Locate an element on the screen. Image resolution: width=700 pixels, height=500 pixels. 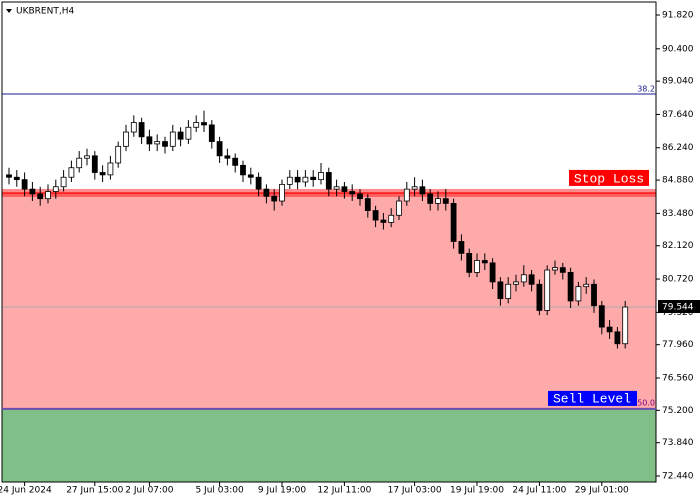
x-tick-label: 17 Jul 03:00 is located at coordinates (415, 491).